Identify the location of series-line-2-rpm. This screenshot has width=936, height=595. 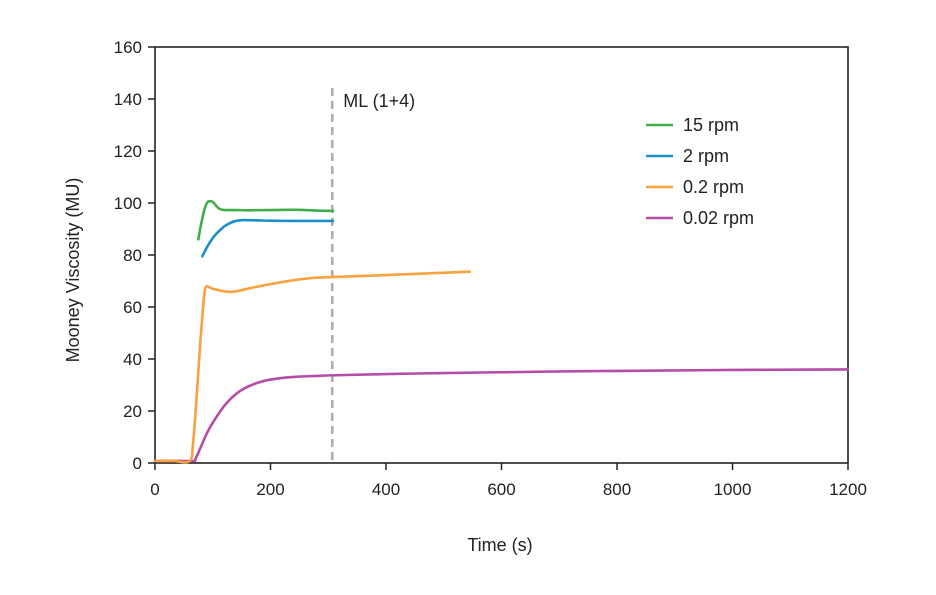
(268, 238).